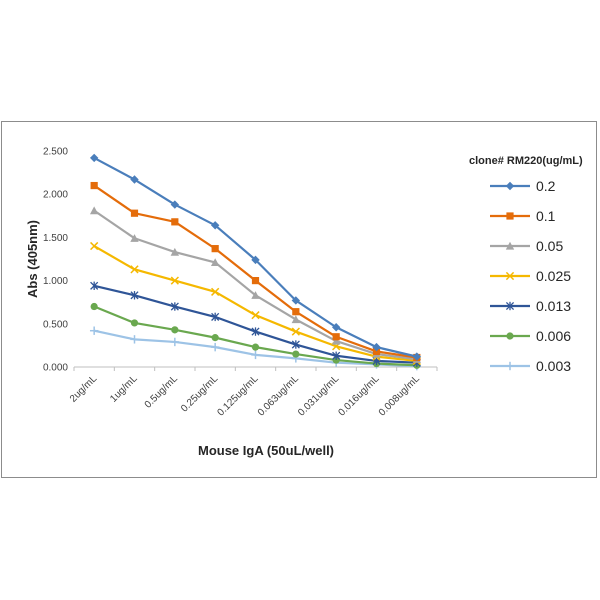 The image size is (600, 600). What do you see at coordinates (399, 395) in the screenshot?
I see `x-tick-label: 0.008ug/mL` at bounding box center [399, 395].